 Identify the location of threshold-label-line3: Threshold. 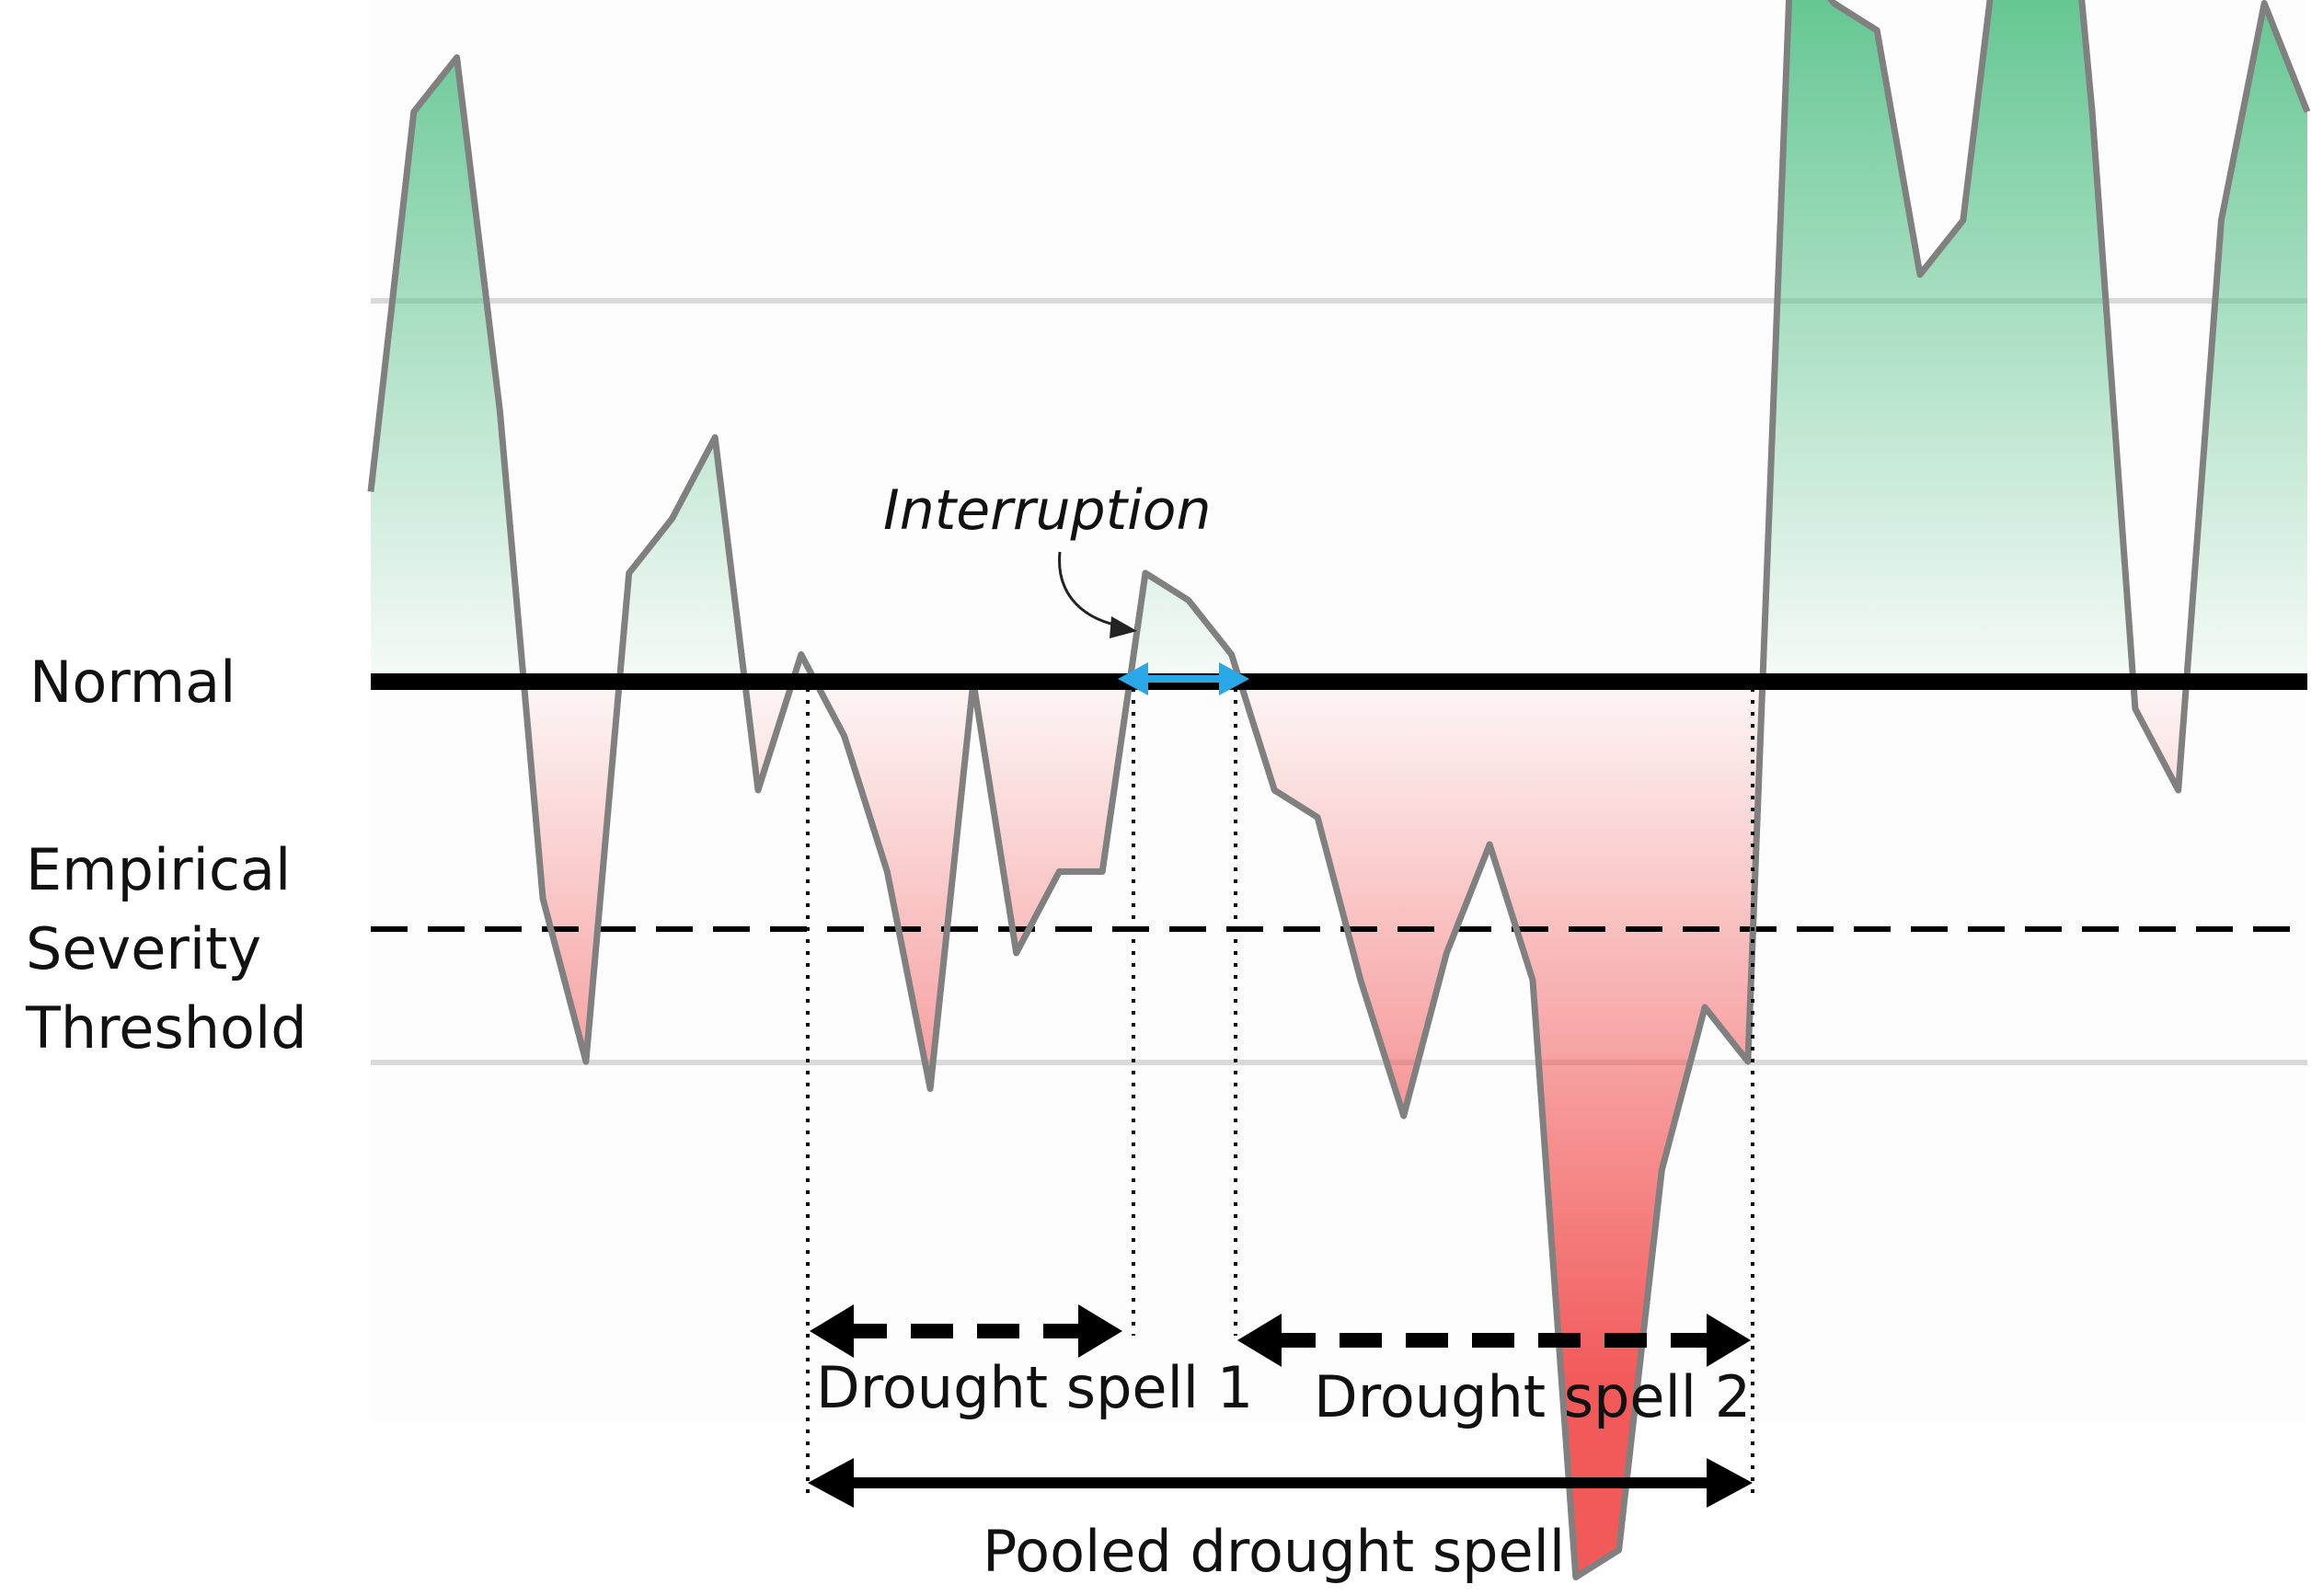
(166, 1028).